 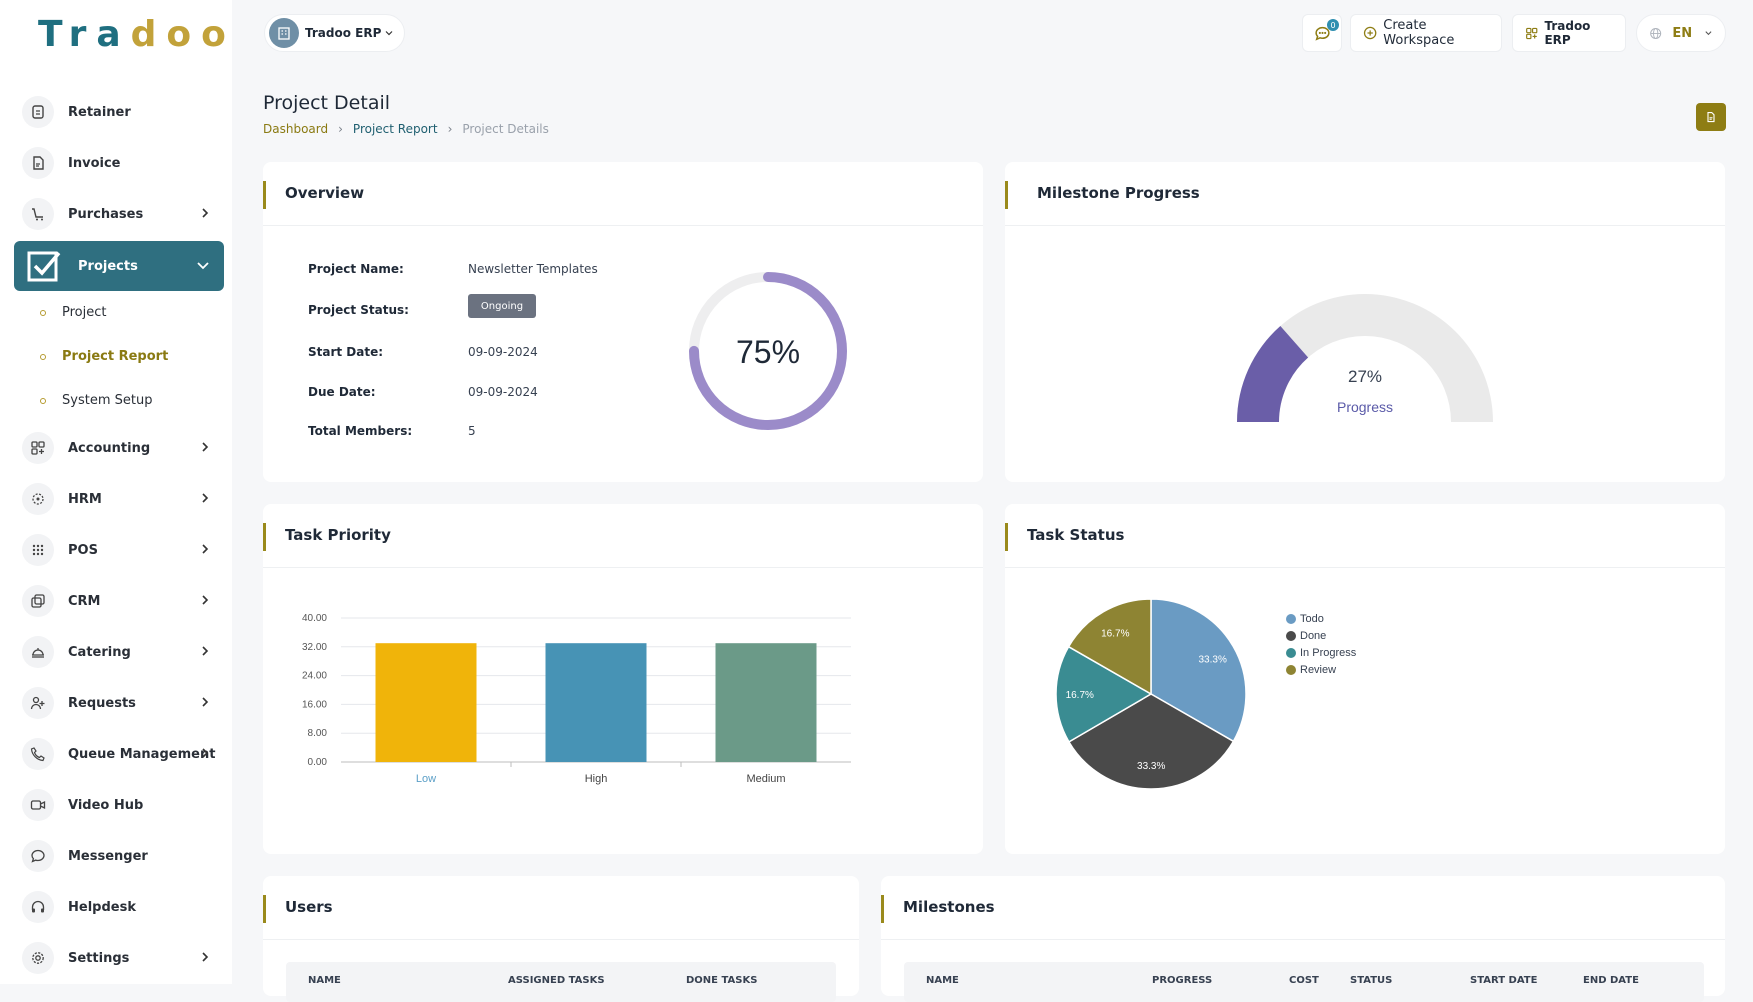 I want to click on pie-slice-todo, so click(x=1198, y=670).